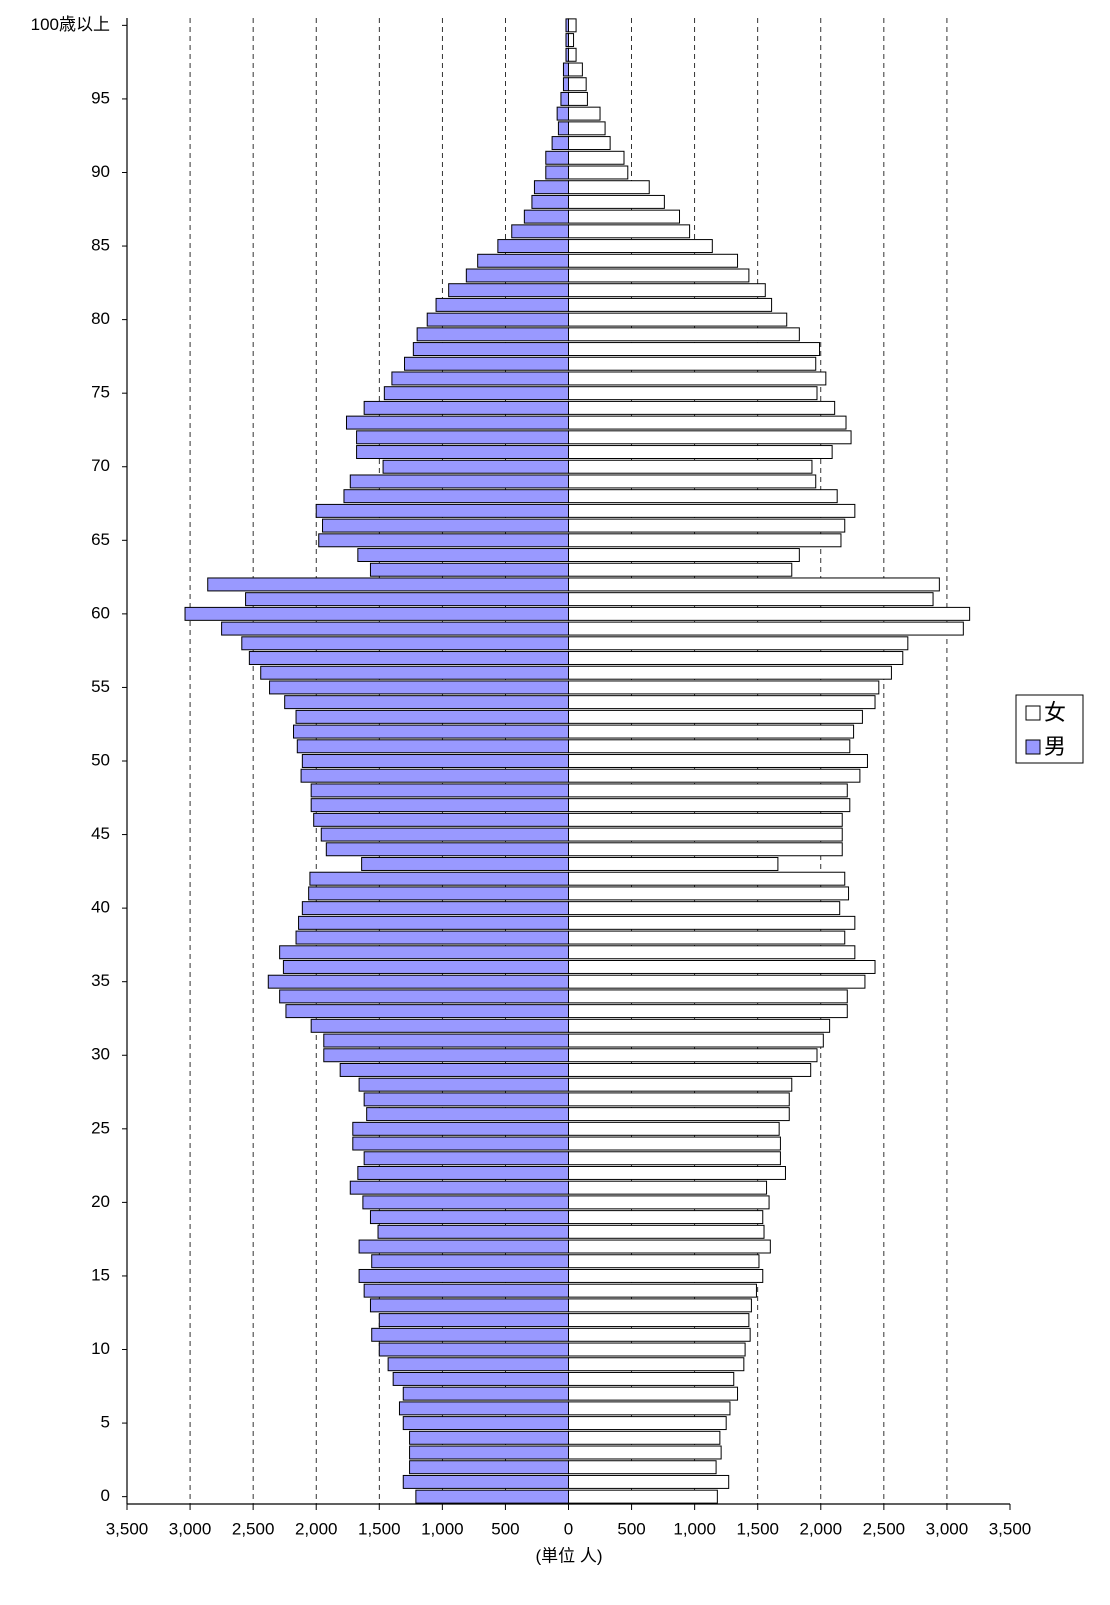 The width and height of the screenshot is (1110, 1605). I want to click on legend-label: 女, so click(1055, 712).